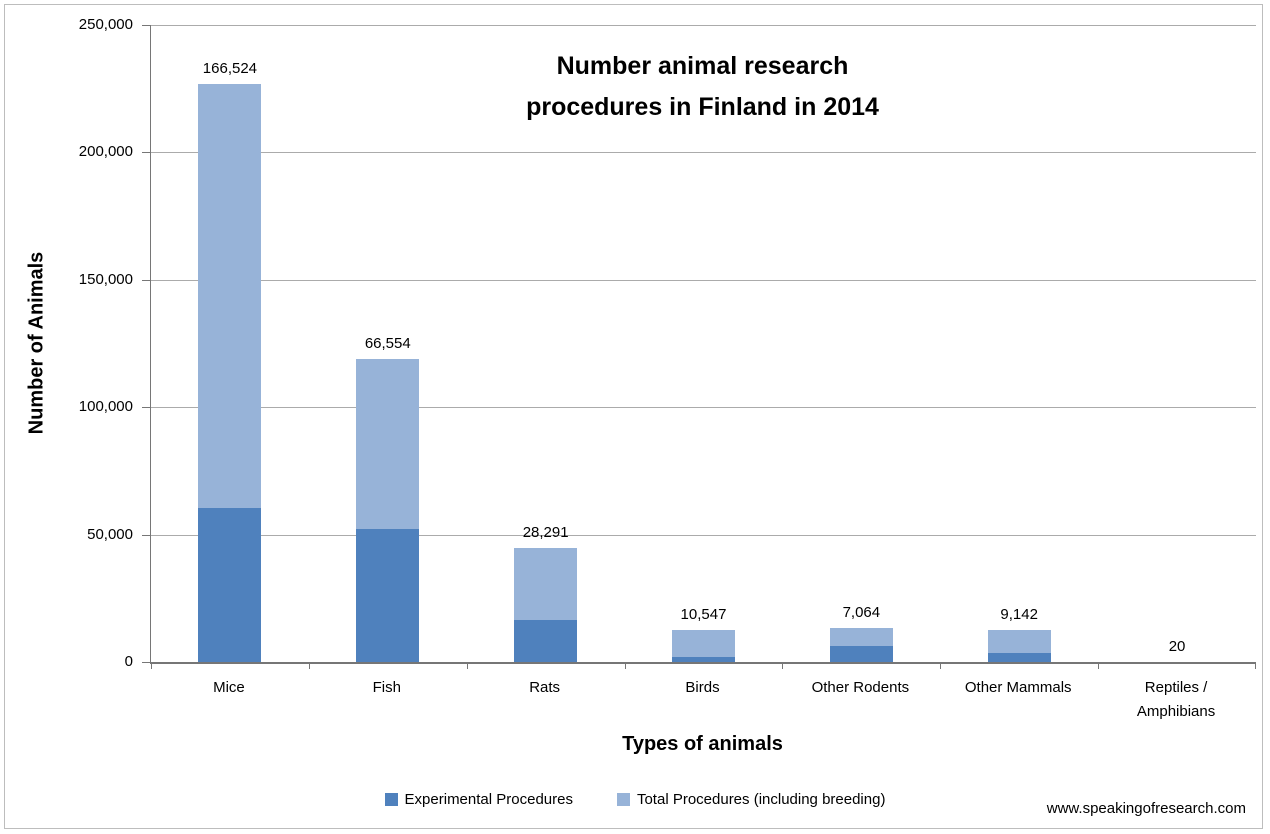 The height and width of the screenshot is (834, 1270). I want to click on bar-other-rodents-total, so click(861, 636).